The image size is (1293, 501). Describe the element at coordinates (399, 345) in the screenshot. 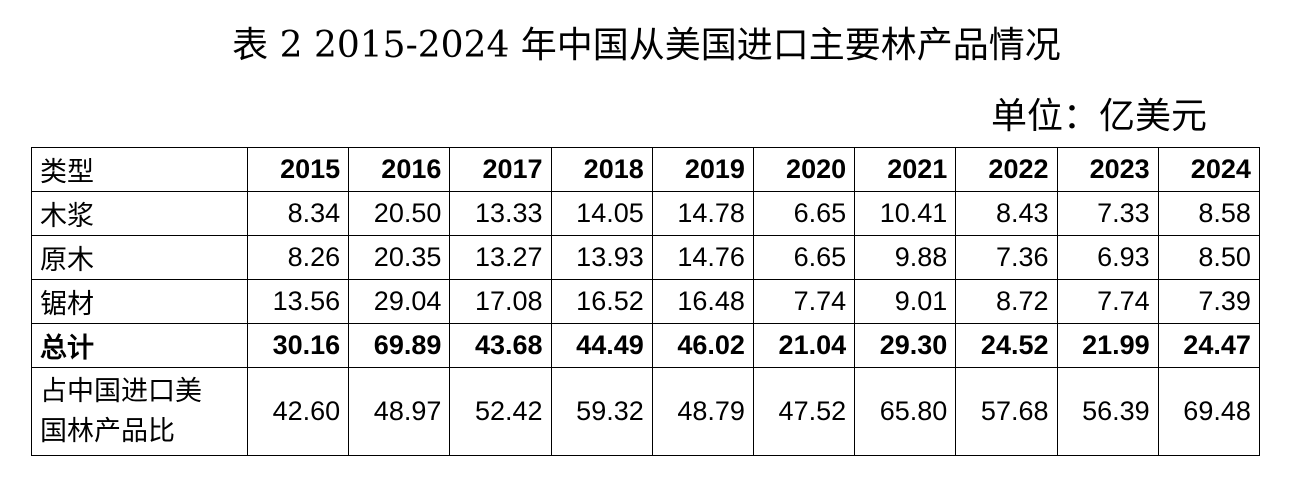

I see `table-cell: 69.89` at that location.